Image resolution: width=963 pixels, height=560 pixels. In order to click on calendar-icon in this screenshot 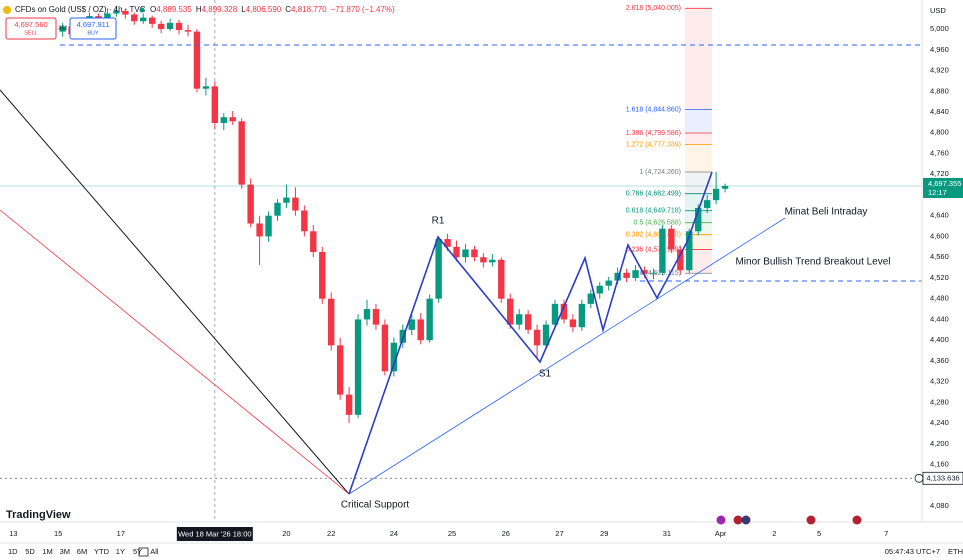, I will do `click(143, 552)`.